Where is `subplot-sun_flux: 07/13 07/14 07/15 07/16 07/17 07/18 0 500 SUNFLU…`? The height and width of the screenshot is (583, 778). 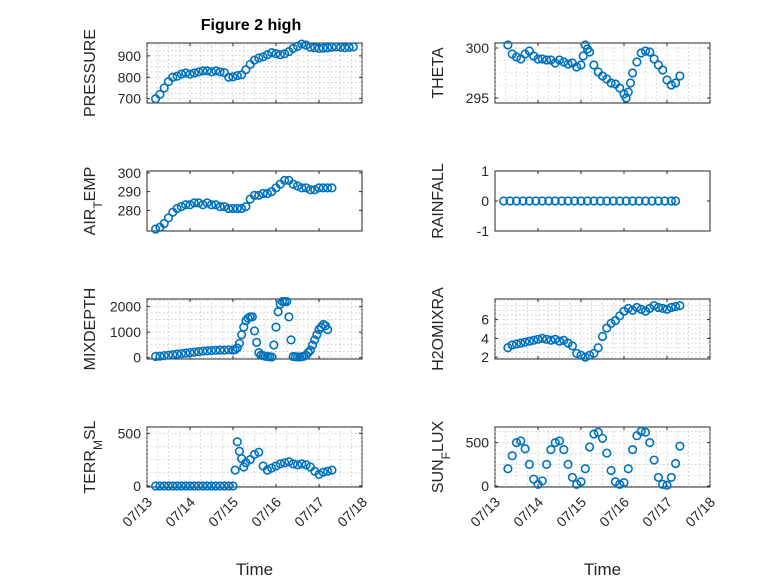 subplot-sun_flux: 07/13 07/14 07/15 07/16 07/17 07/18 0 500 SUNFLU… is located at coordinates (574, 500).